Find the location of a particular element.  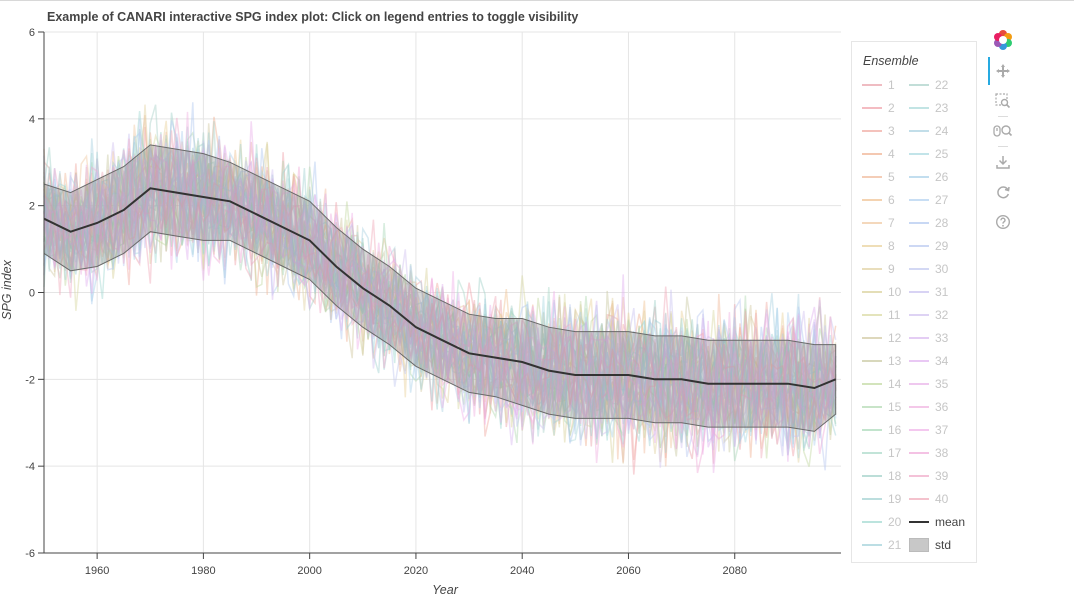

legend-entry-37: 37 is located at coordinates (928, 430).